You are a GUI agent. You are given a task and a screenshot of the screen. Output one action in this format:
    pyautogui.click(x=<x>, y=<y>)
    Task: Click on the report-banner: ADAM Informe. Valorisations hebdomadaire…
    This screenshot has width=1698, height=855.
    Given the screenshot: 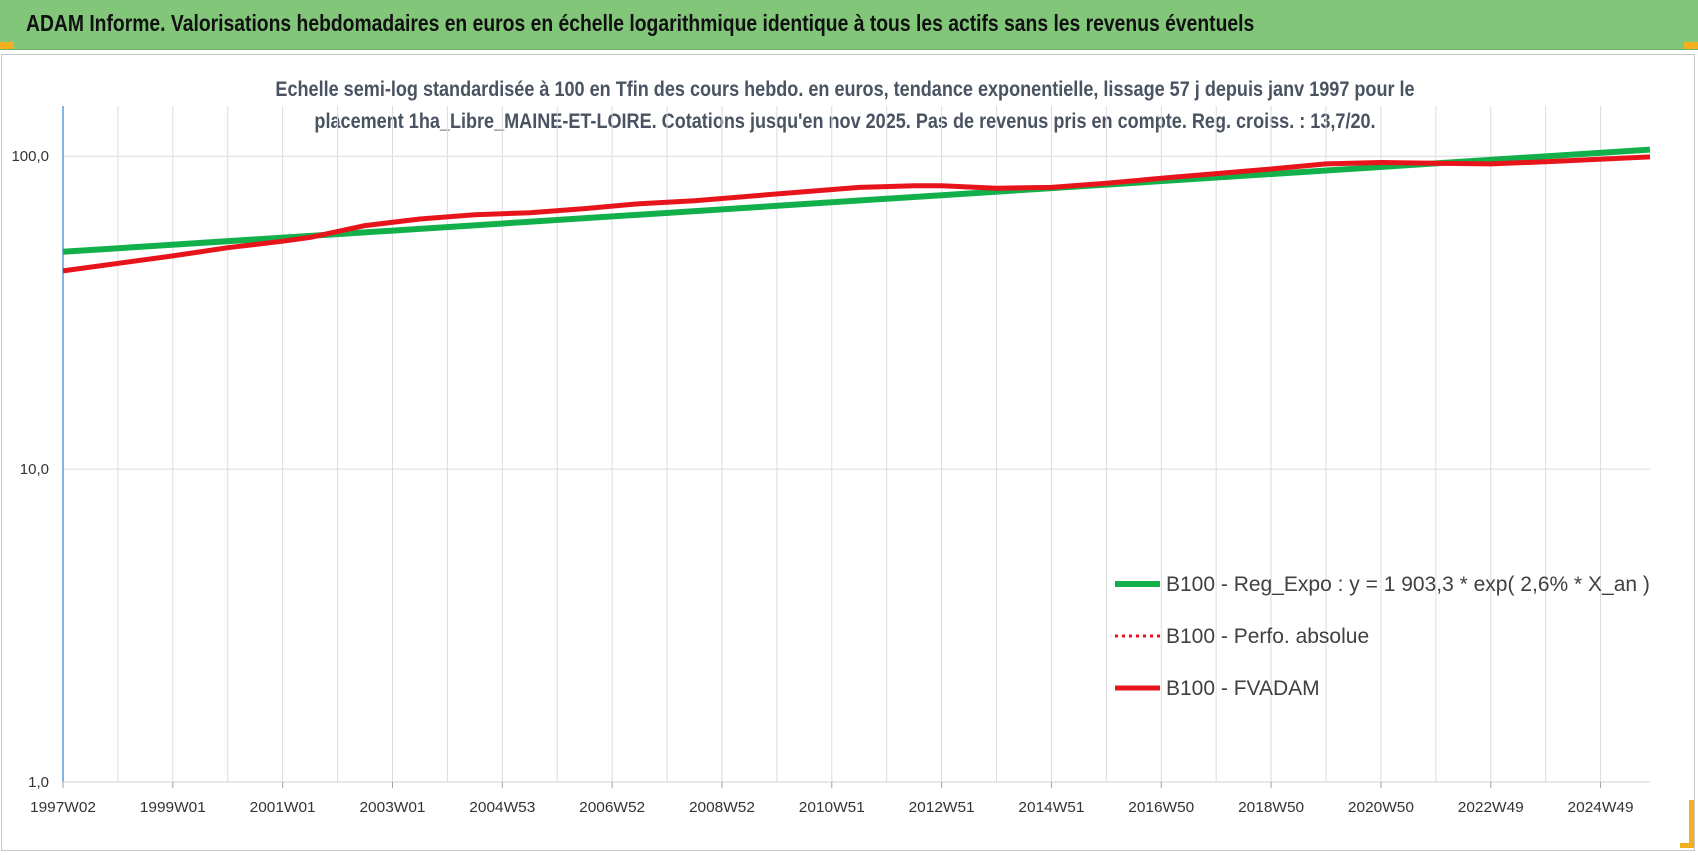 What is the action you would take?
    pyautogui.click(x=849, y=25)
    